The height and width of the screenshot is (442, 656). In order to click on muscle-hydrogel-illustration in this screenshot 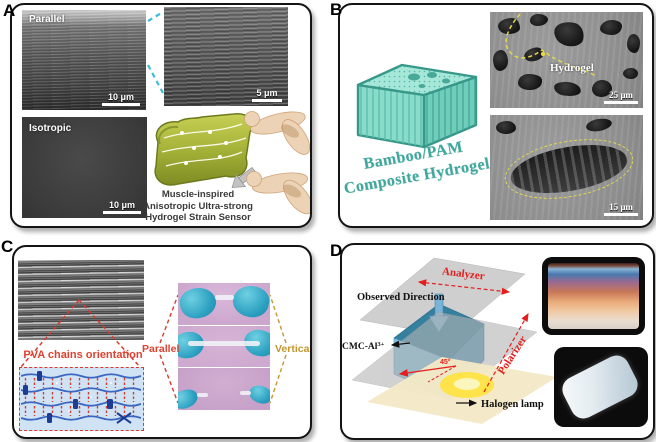, I will do `click(205, 150)`.